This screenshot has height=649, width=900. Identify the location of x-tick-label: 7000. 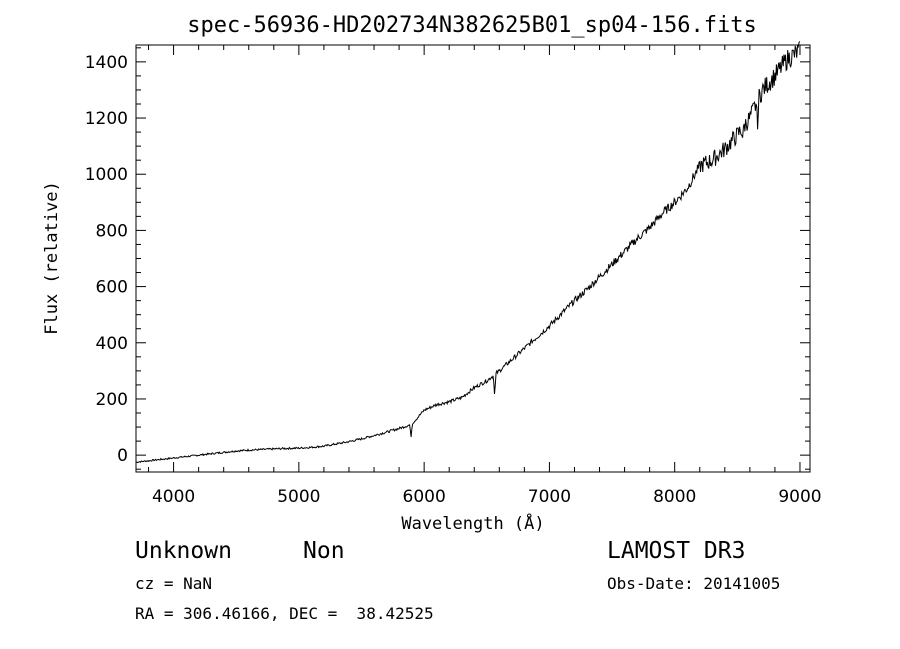
(549, 497).